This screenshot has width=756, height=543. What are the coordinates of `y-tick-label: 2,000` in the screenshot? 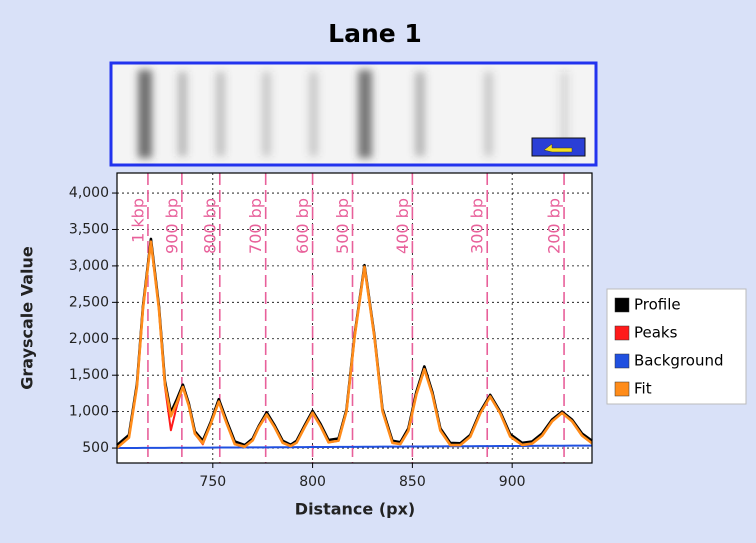 It's located at (89, 339).